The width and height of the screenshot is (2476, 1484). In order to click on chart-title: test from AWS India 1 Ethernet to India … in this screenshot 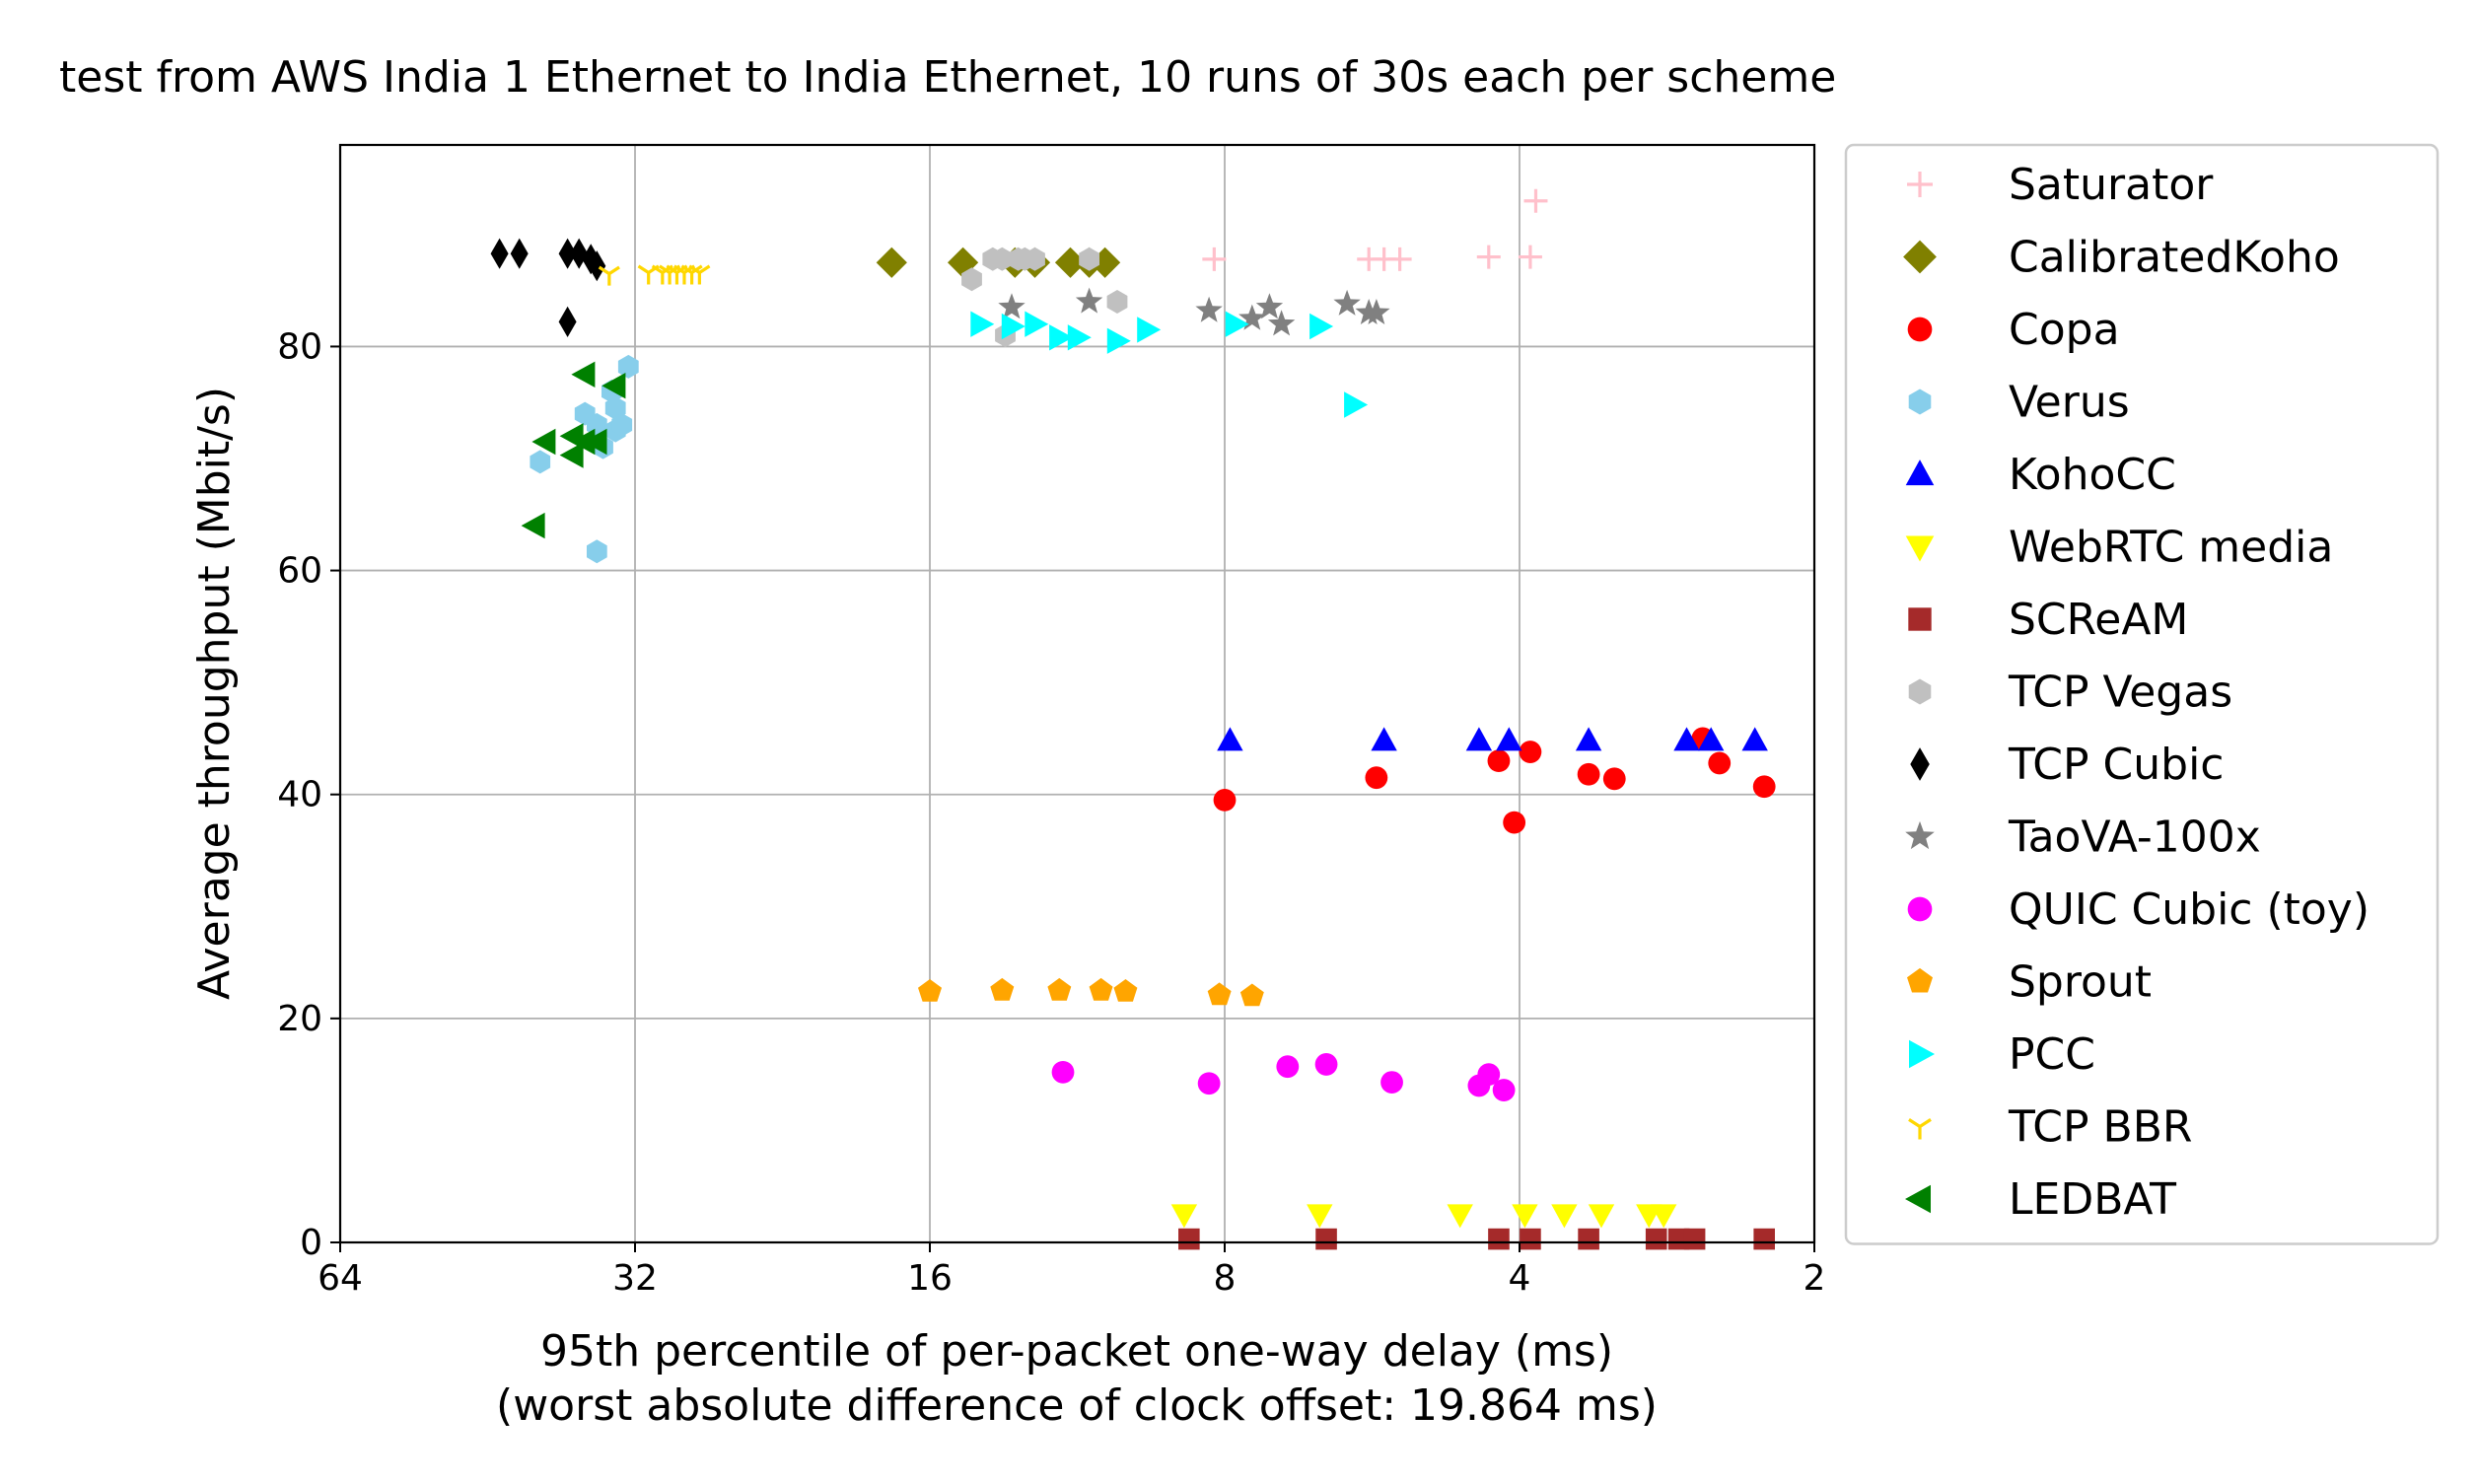, I will do `click(947, 77)`.